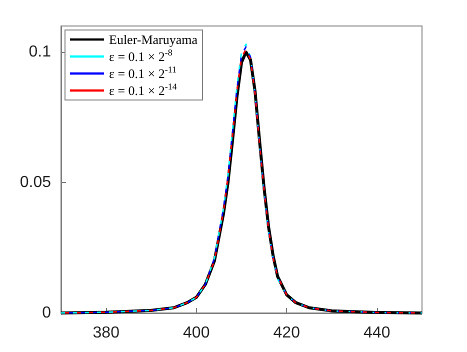 The height and width of the screenshot is (352, 467). What do you see at coordinates (377, 333) in the screenshot?
I see `x-tick-label: 440` at bounding box center [377, 333].